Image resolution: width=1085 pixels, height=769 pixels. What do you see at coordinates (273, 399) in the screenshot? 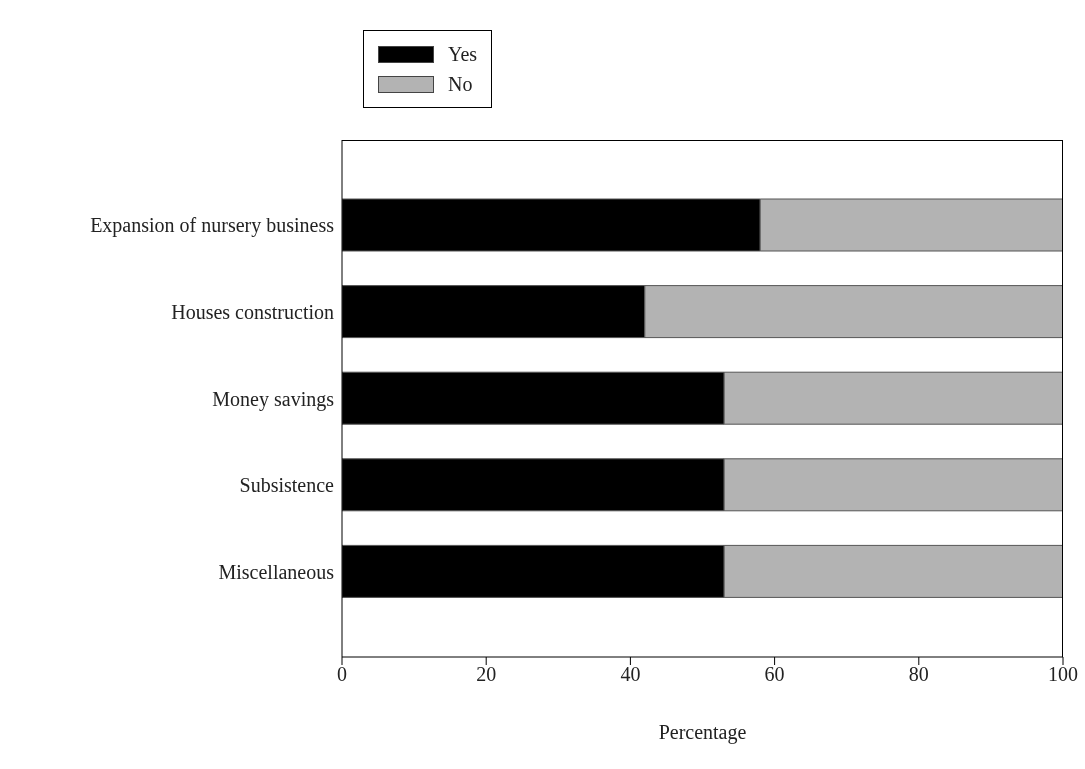
I see `y-tick-label: Money savings` at bounding box center [273, 399].